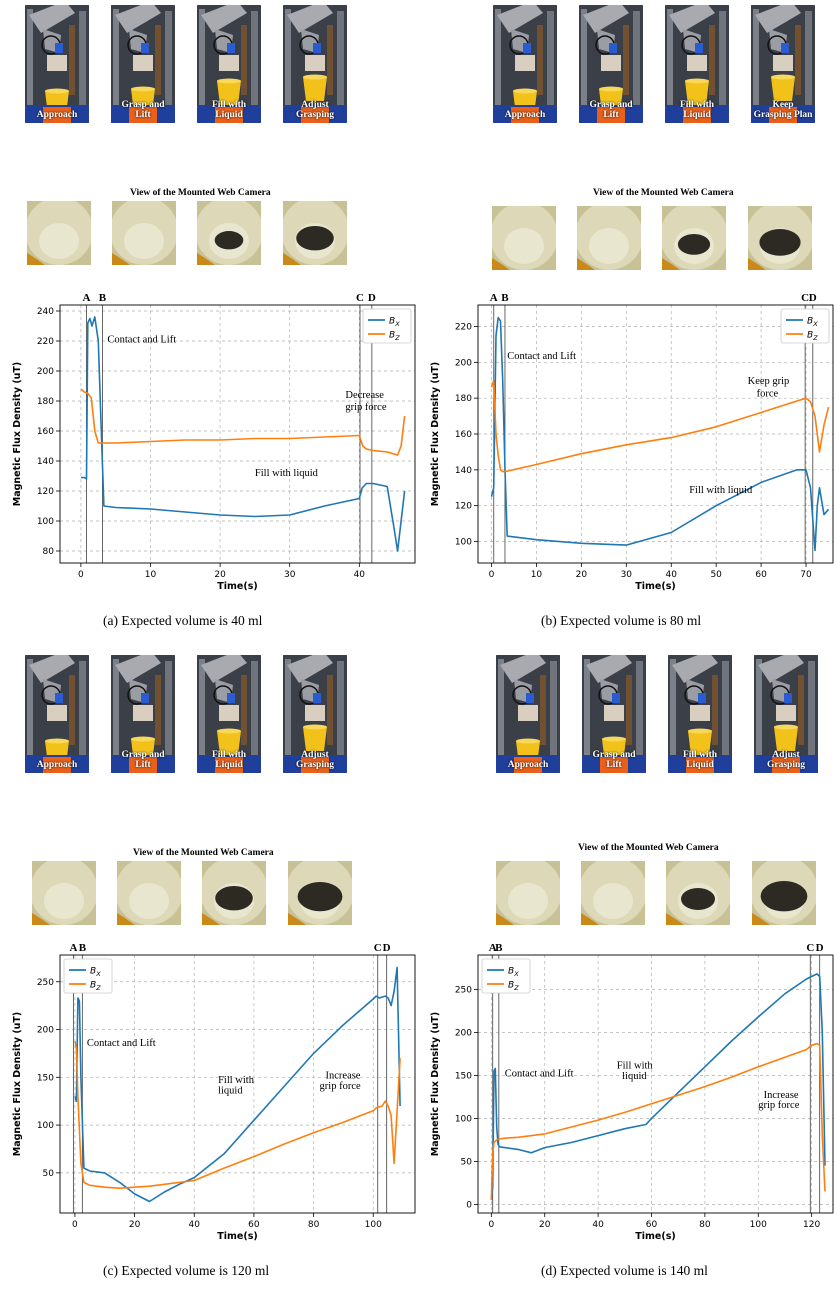 This screenshot has width=837, height=1300. Describe the element at coordinates (467, 1162) in the screenshot. I see `y-tick-label: 50` at that location.